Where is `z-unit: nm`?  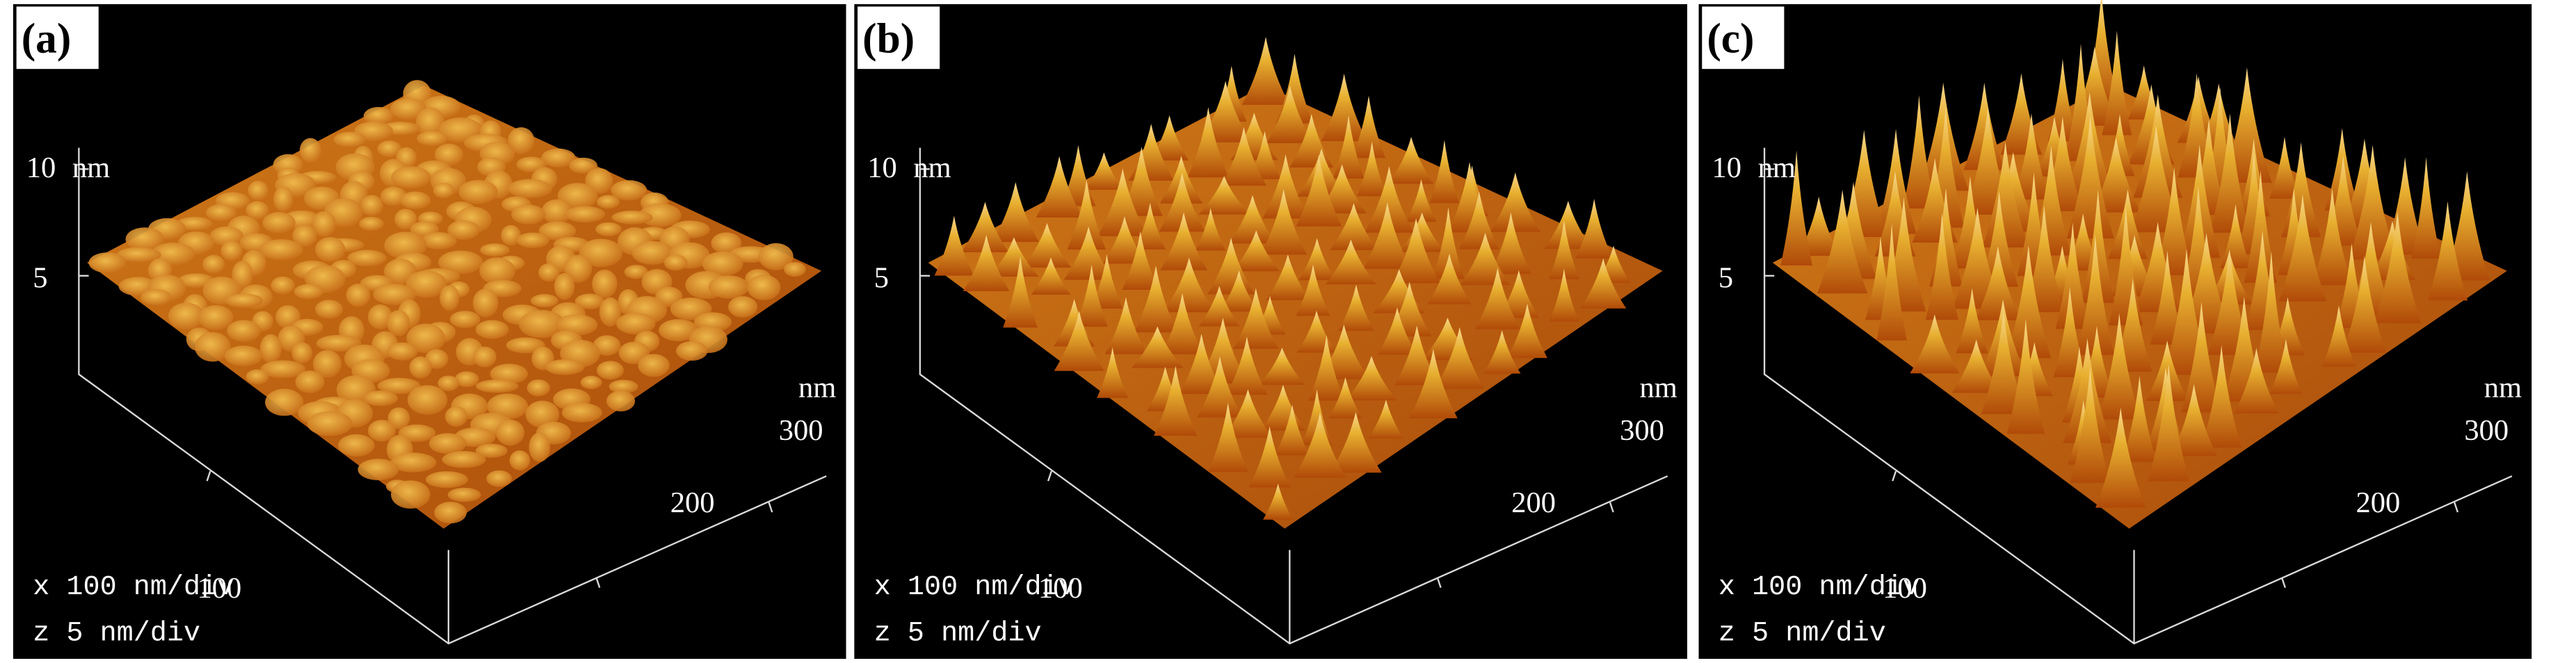
z-unit: nm is located at coordinates (1777, 168).